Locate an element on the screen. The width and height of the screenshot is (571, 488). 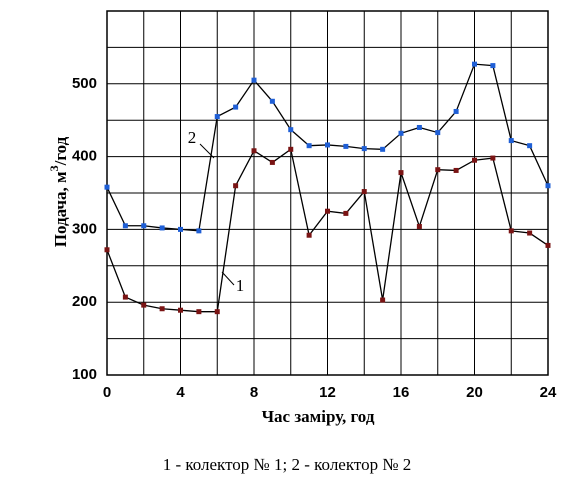
caption: 1 - колектор № 1; 2 - колектор № 2 is located at coordinates (287, 464).